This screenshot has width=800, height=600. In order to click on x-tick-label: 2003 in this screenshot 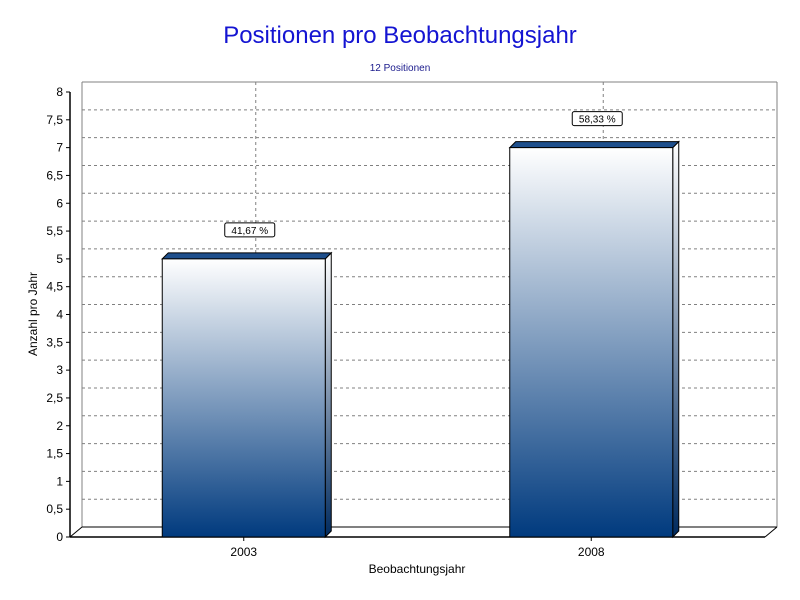, I will do `click(243, 552)`.